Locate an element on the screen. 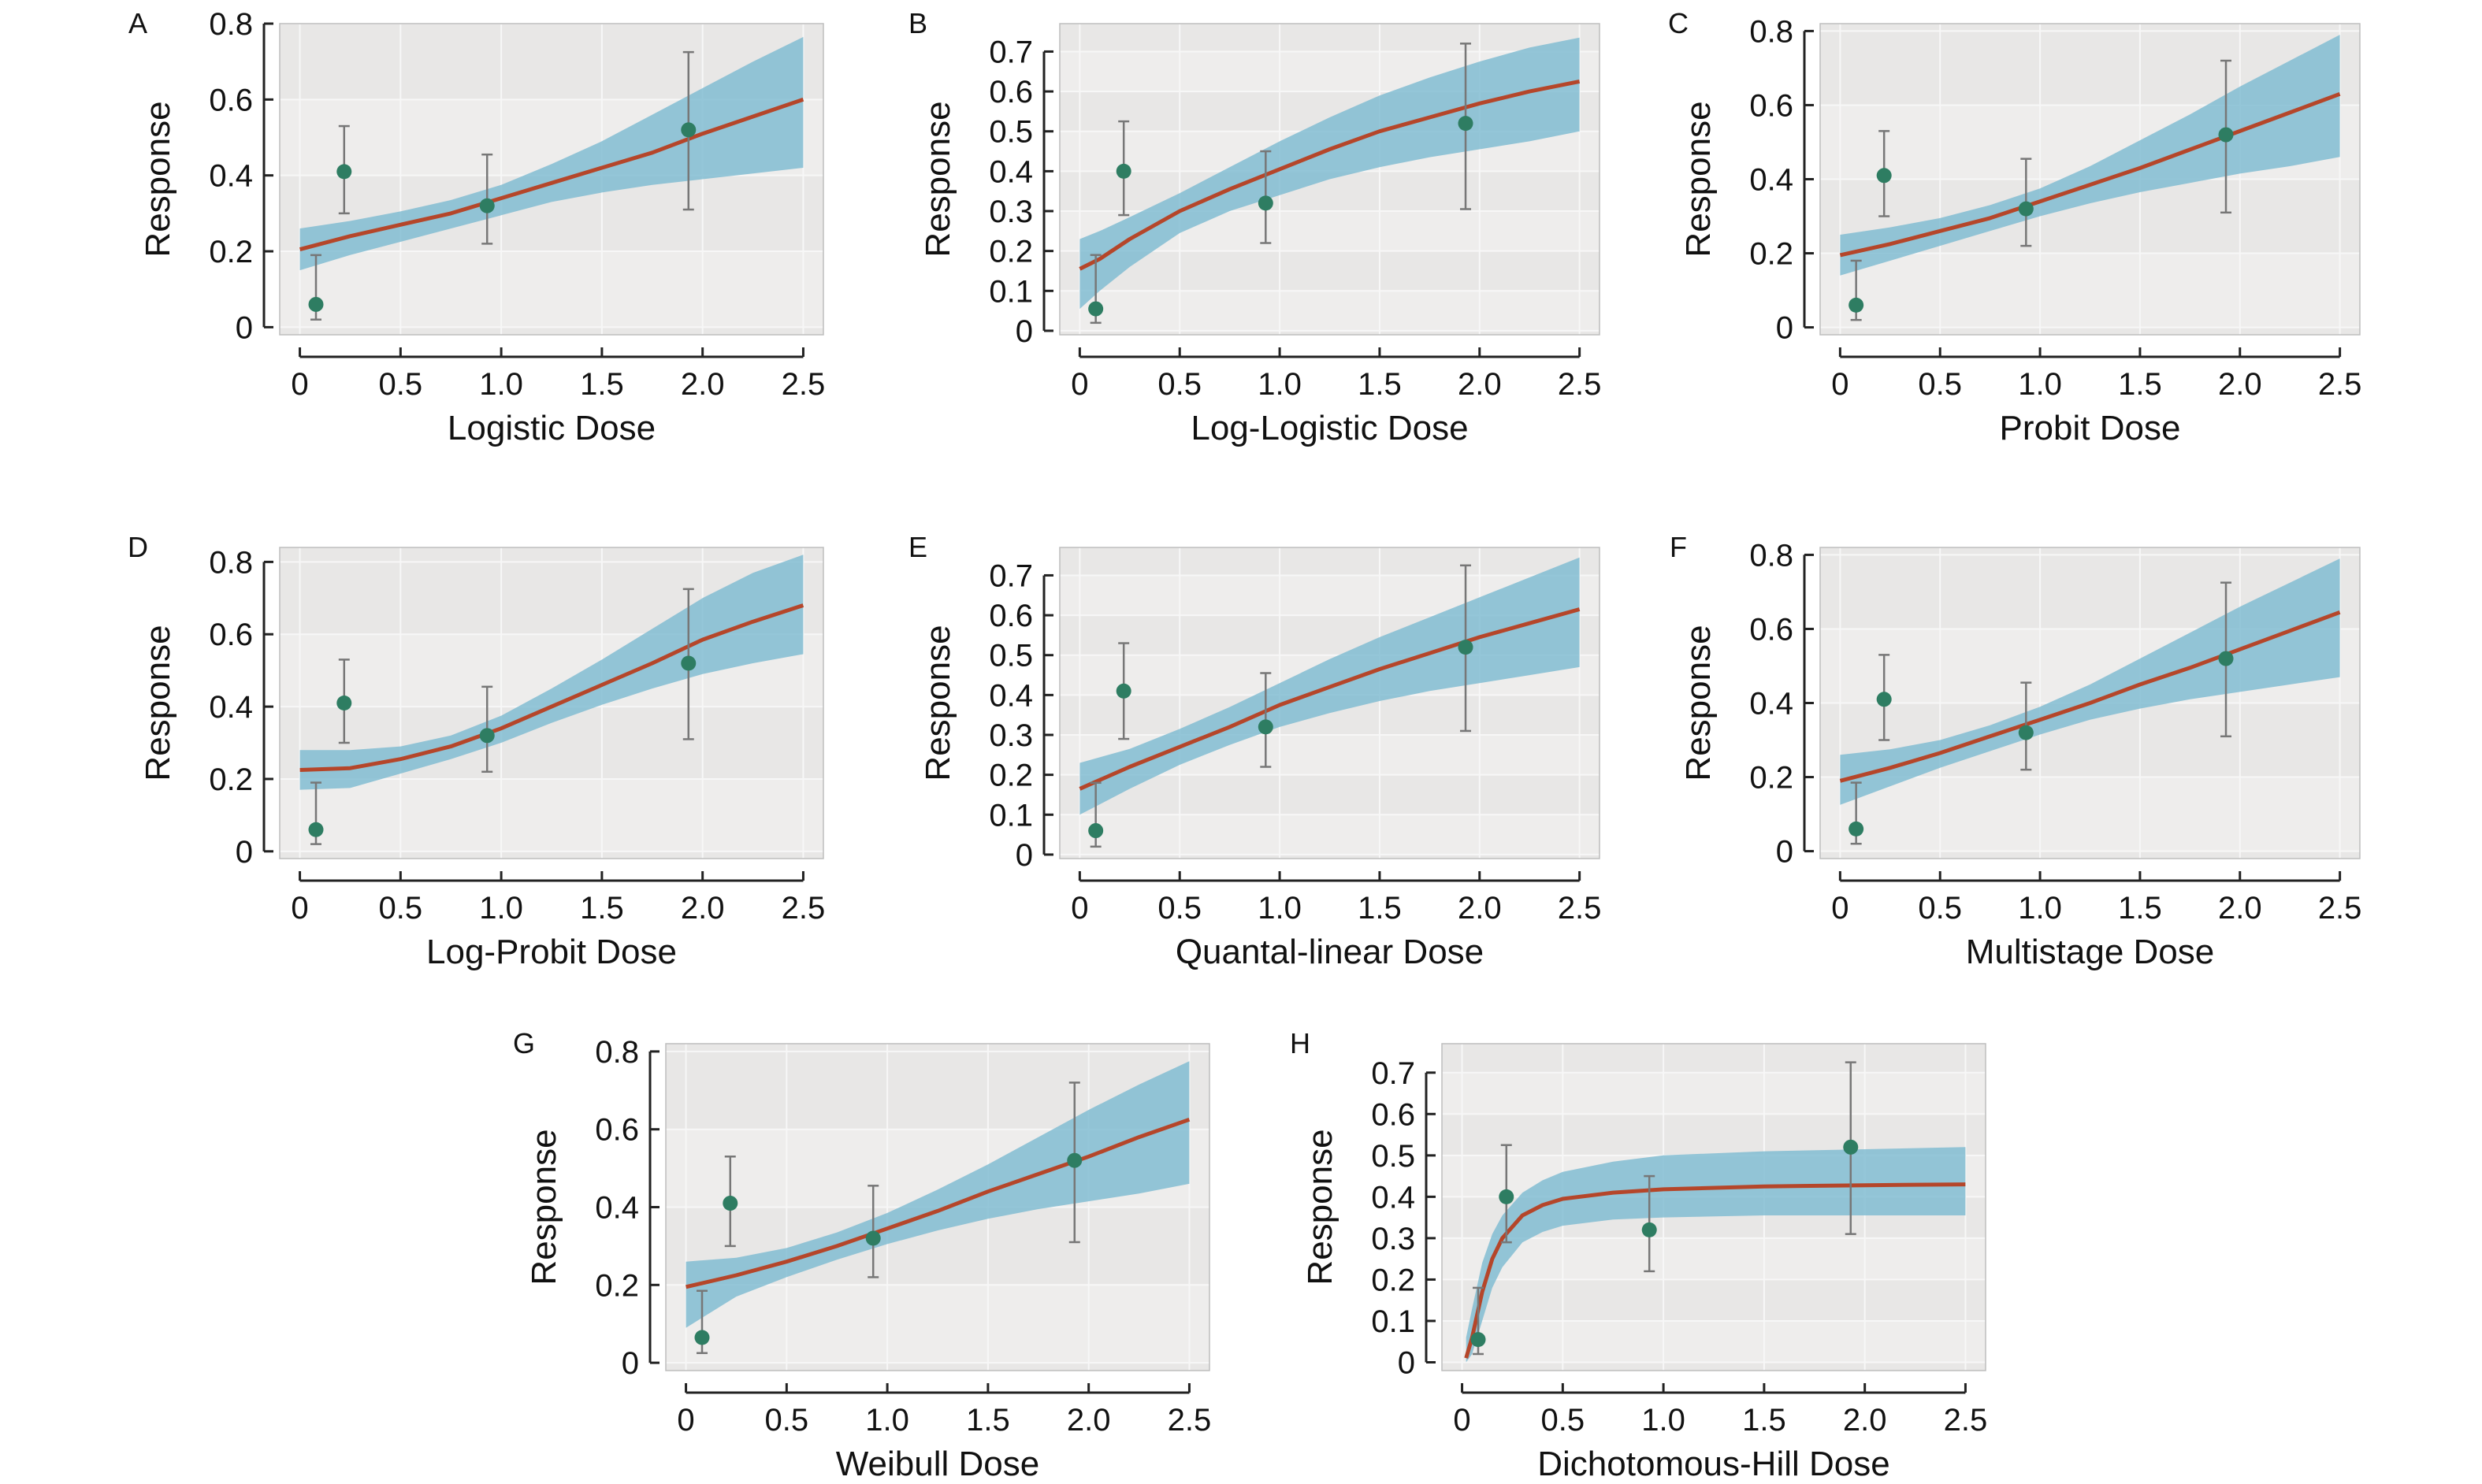 Image resolution: width=2482 pixels, height=1484 pixels. panel-label: D is located at coordinates (138, 547).